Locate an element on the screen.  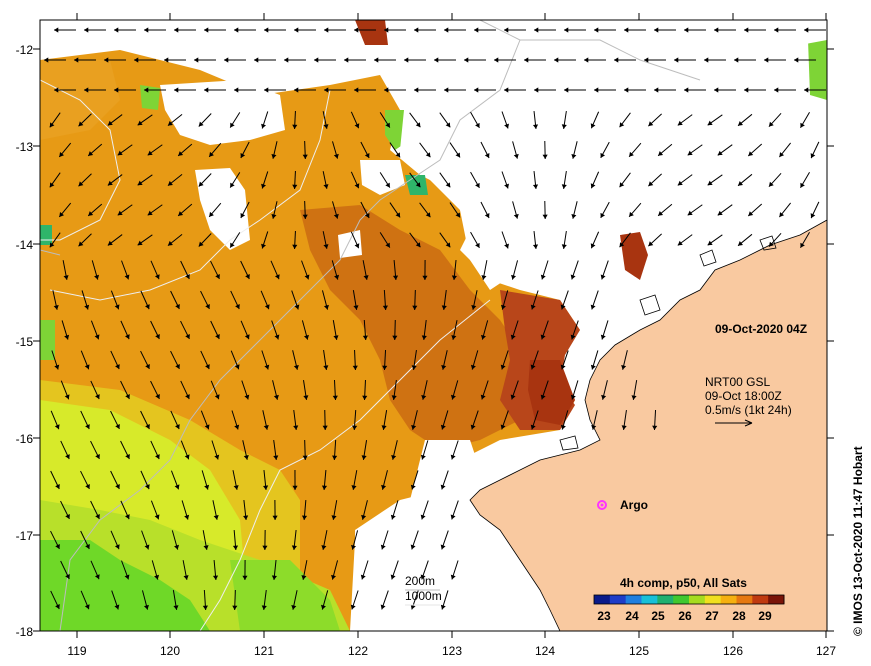
colorbar-tick: 23 is located at coordinates (604, 616).